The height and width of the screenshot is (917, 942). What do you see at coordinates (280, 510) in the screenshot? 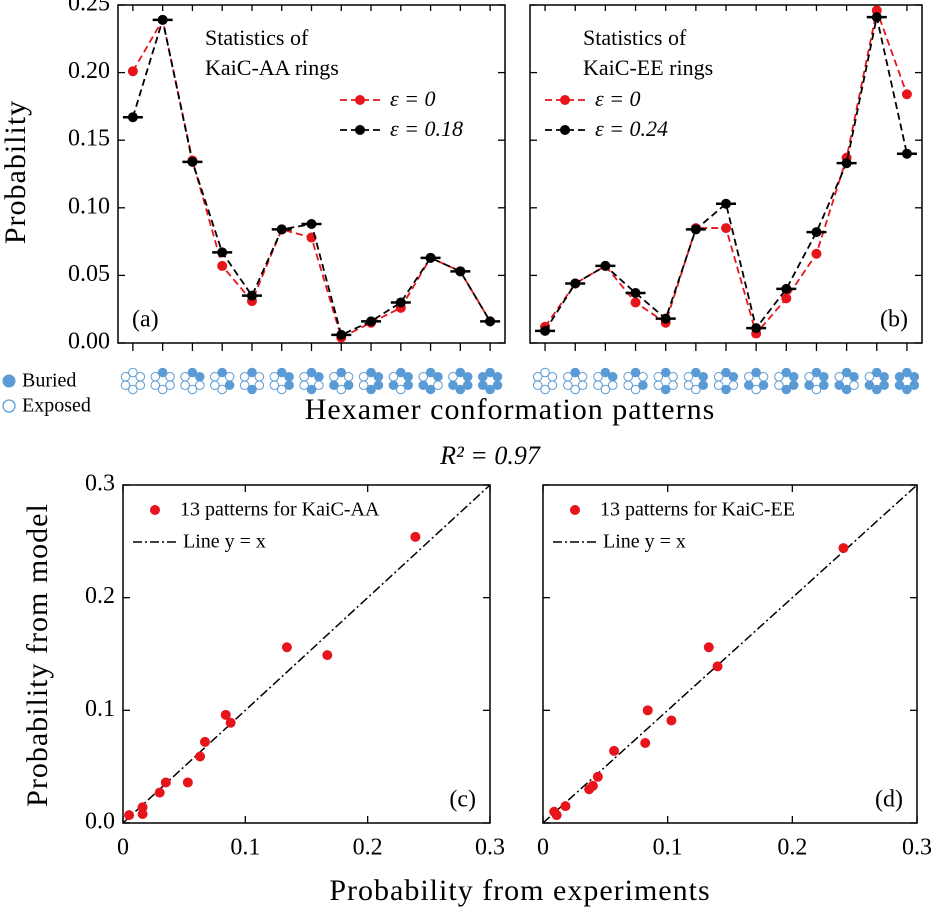
I see `legend-label: 13 patterns for KaiC-AA` at bounding box center [280, 510].